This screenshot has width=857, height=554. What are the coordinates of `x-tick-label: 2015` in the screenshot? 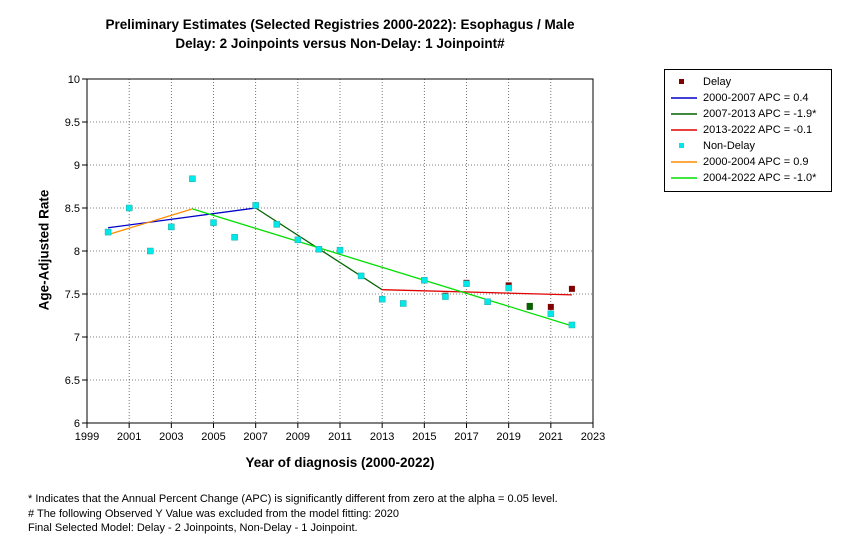 It's located at (424, 437).